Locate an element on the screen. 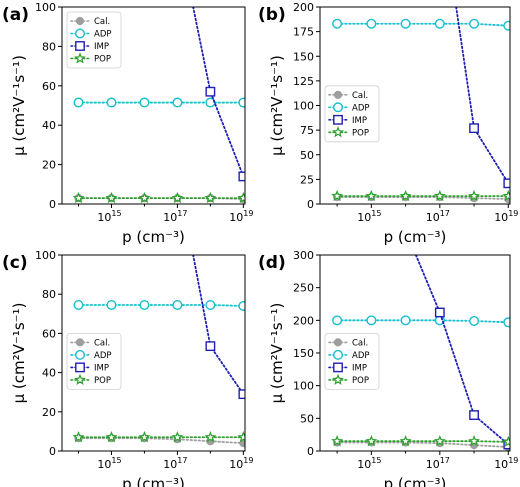 The image size is (520, 487). panel-label: (b) is located at coordinates (272, 15).